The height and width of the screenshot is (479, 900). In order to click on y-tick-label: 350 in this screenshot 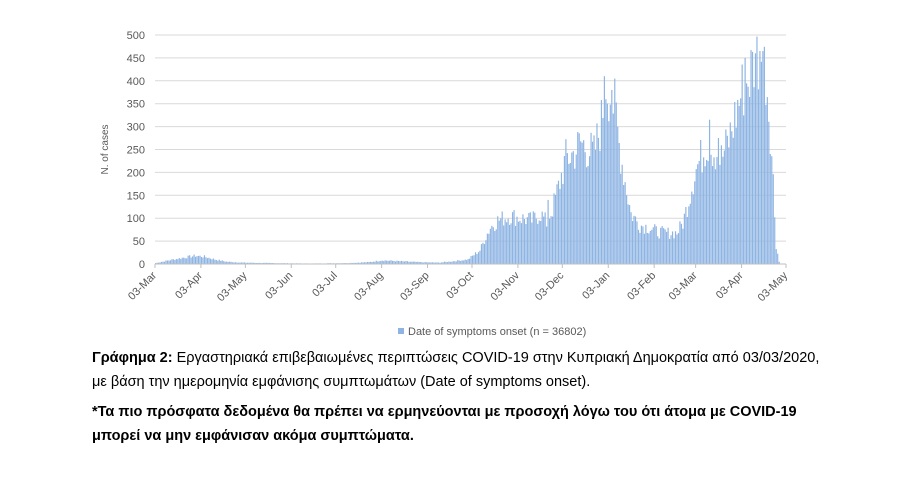, I will do `click(136, 105)`.